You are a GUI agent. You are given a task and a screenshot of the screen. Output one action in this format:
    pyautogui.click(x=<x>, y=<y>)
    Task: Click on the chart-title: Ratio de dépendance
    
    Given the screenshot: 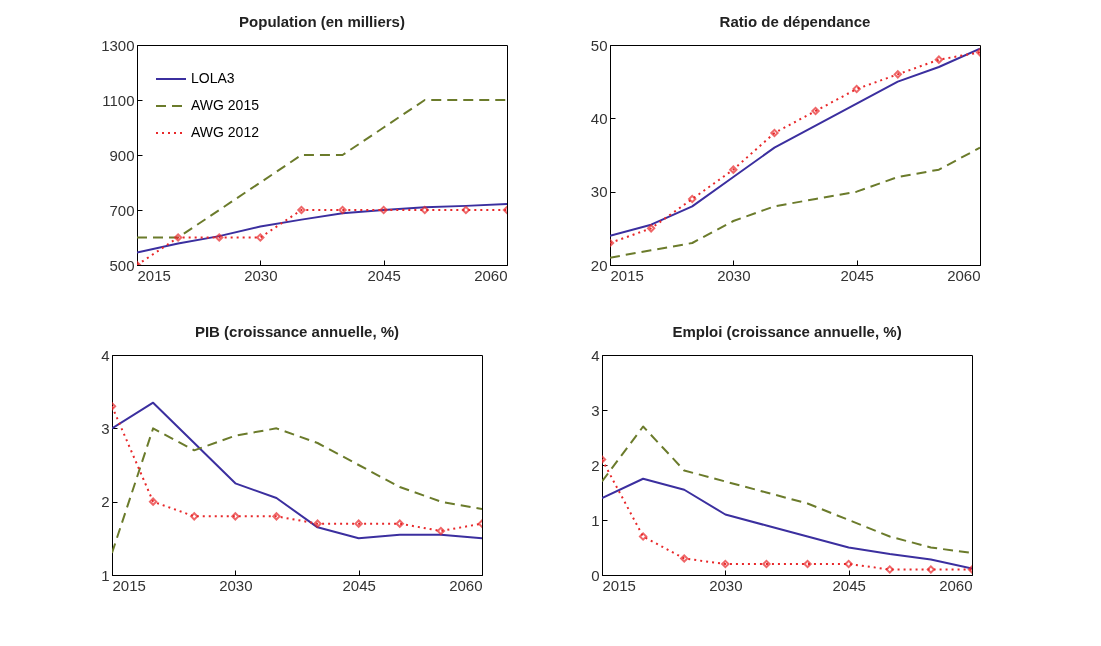 What is the action you would take?
    pyautogui.click(x=795, y=21)
    